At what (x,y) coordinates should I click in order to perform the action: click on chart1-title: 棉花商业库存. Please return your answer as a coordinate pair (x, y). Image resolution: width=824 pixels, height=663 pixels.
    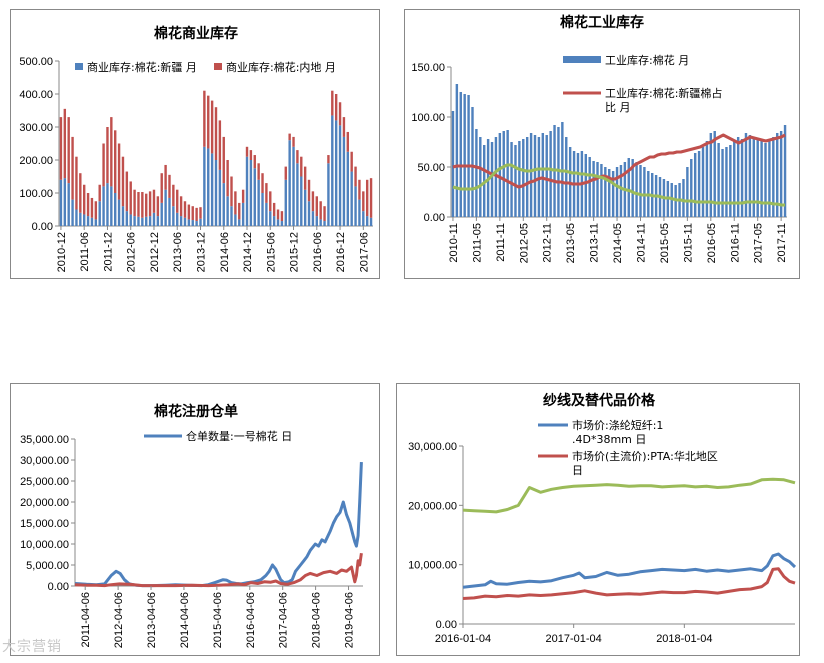
    Looking at the image, I should click on (196, 33).